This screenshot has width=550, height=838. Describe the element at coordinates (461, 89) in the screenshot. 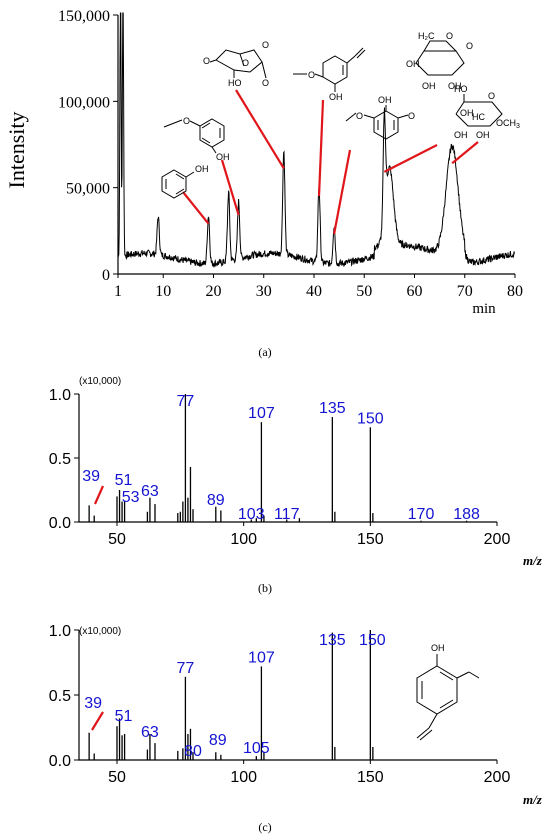

I see `glucoside-ho-label: HO` at that location.